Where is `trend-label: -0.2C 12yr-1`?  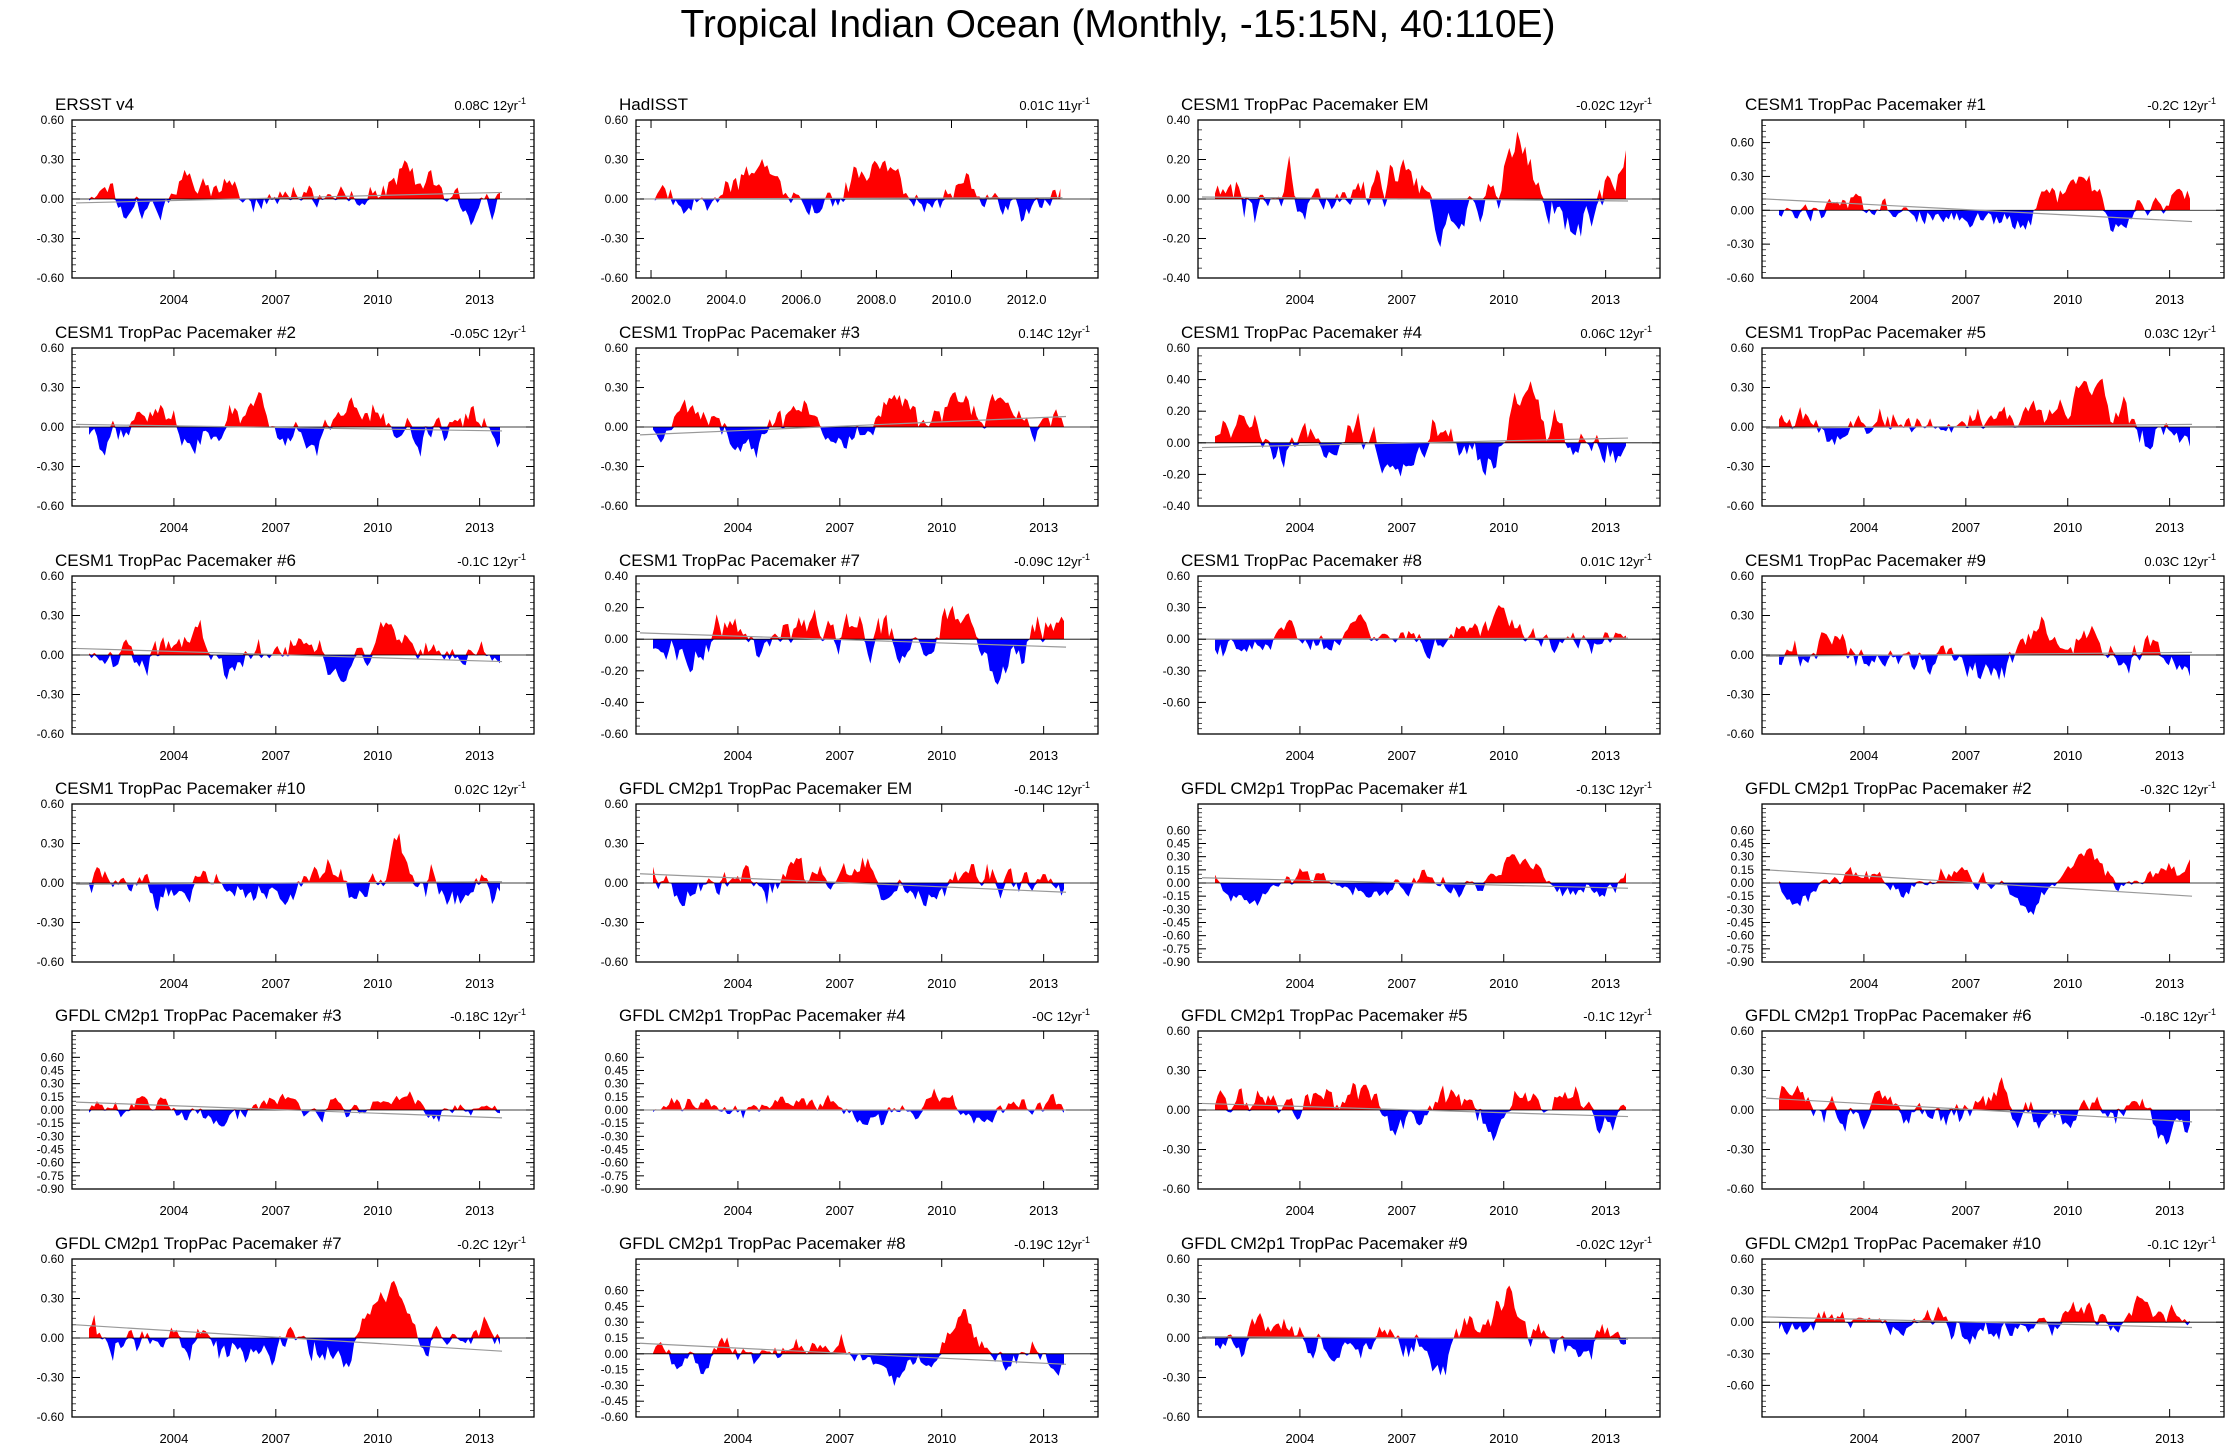
trend-label: -0.2C 12yr-1 is located at coordinates (491, 1243).